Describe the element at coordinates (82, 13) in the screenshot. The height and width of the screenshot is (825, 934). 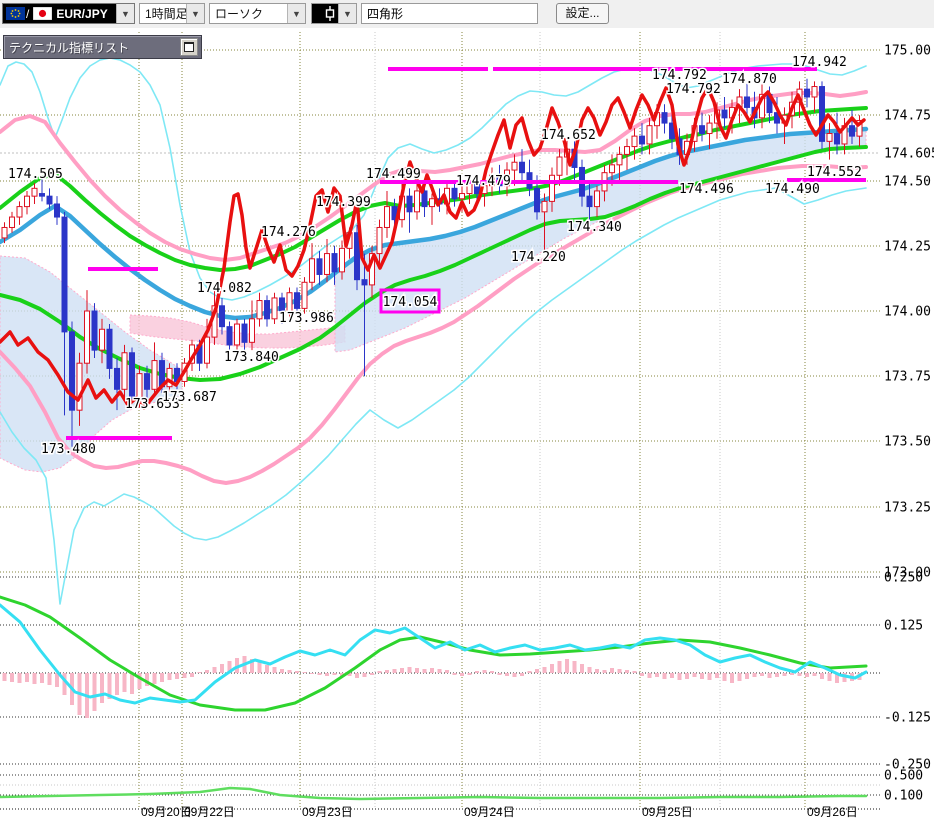
I see `pair-label: EUR/JPY` at that location.